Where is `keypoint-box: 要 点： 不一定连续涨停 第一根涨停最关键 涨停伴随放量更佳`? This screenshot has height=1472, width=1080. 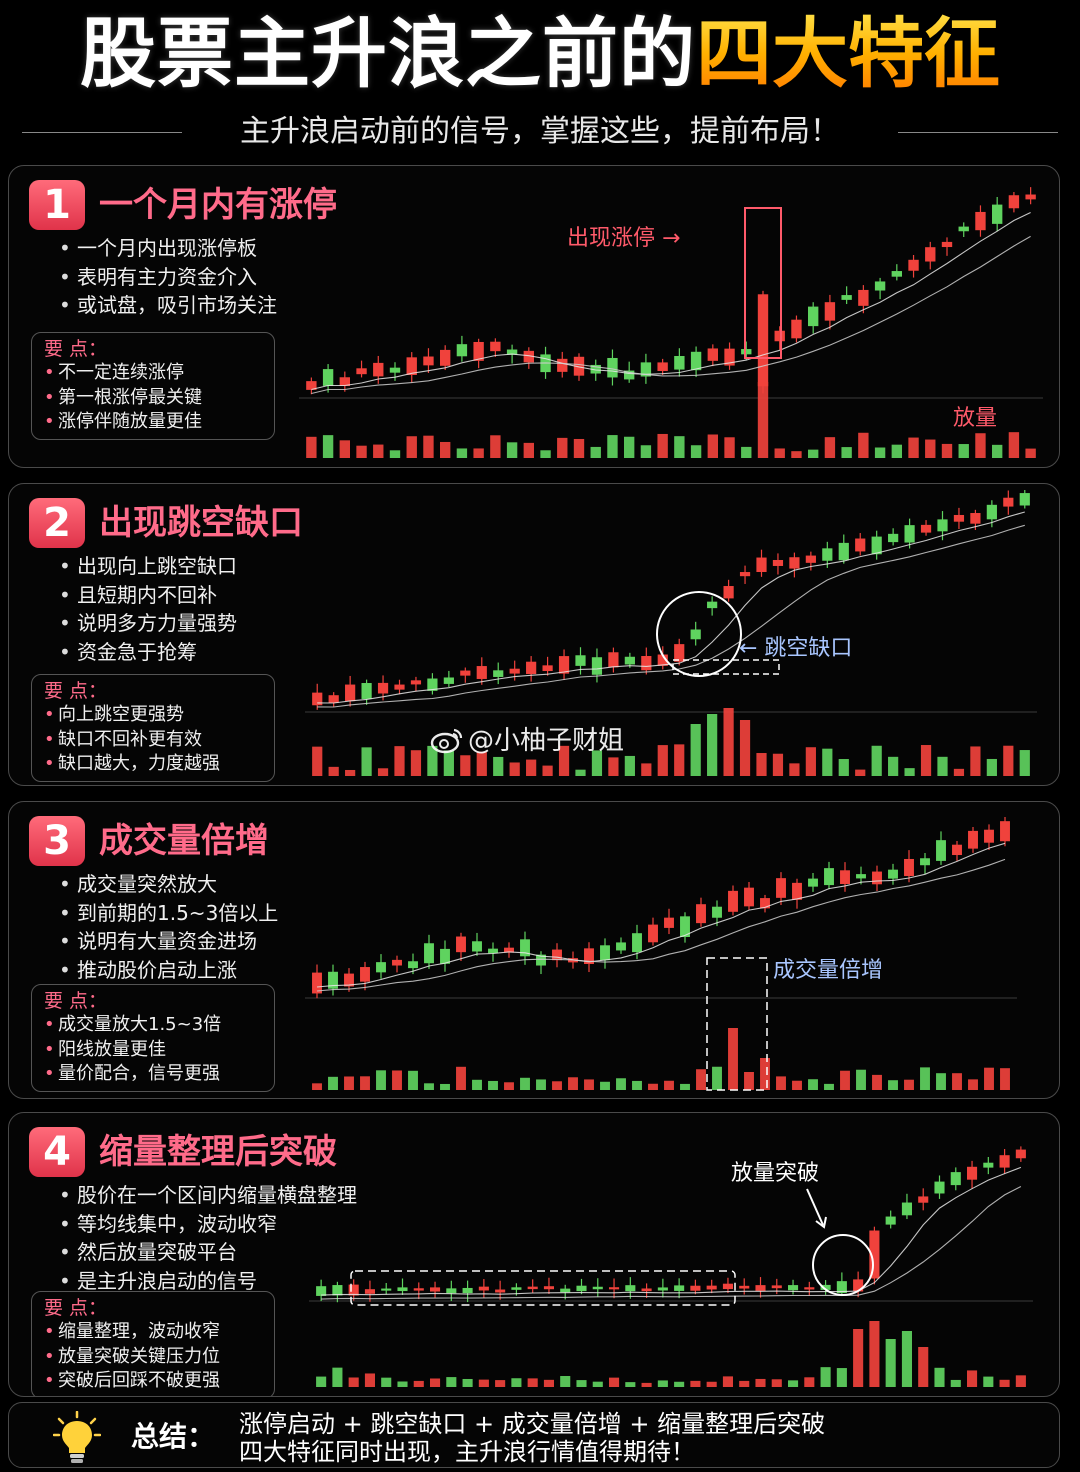 keypoint-box: 要 点： 不一定连续涨停 第一根涨停最关键 涨停伴随放量更佳 is located at coordinates (153, 386).